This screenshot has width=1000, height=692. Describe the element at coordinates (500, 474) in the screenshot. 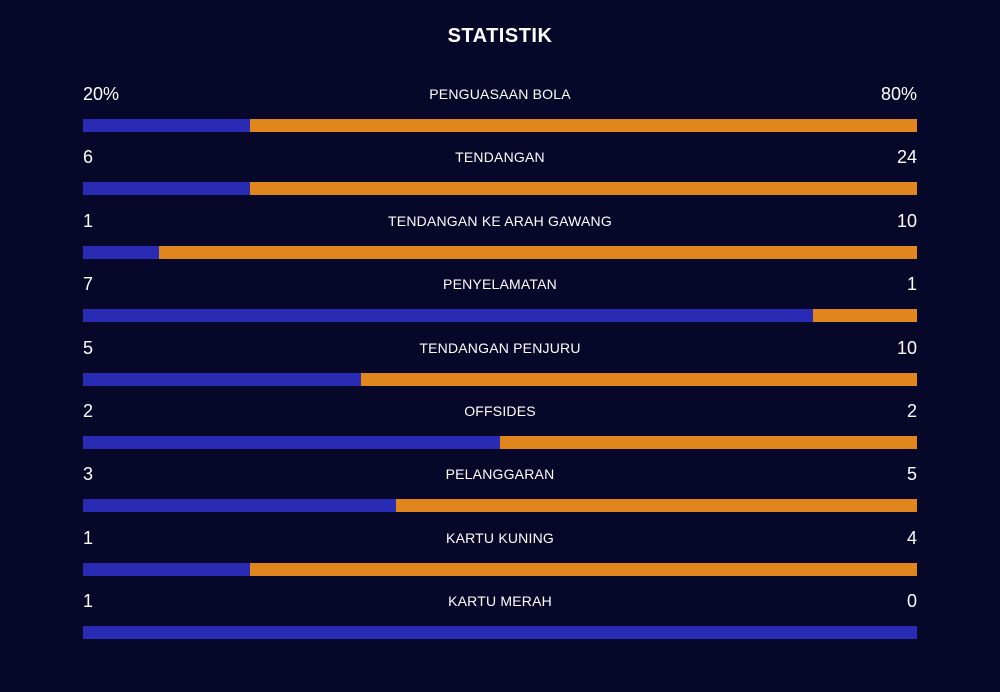

I see `stat-label: PELANGGARAN` at that location.